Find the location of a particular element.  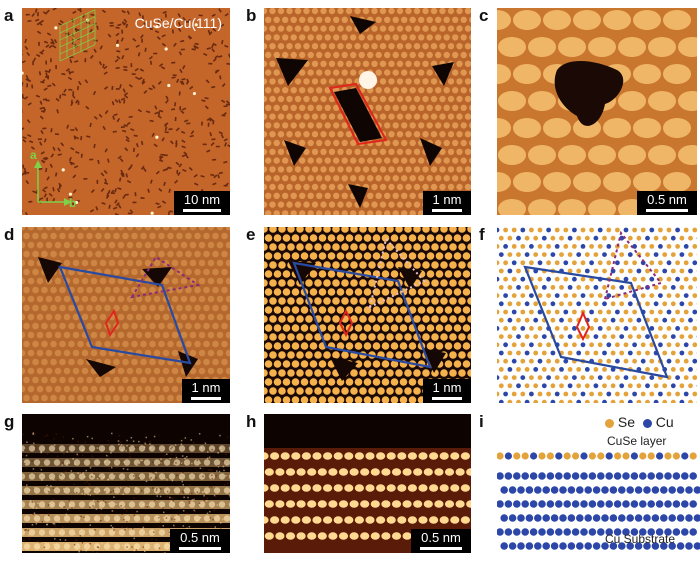

panel-g-stm-cross-section: 0.5 nm is located at coordinates (126, 483).